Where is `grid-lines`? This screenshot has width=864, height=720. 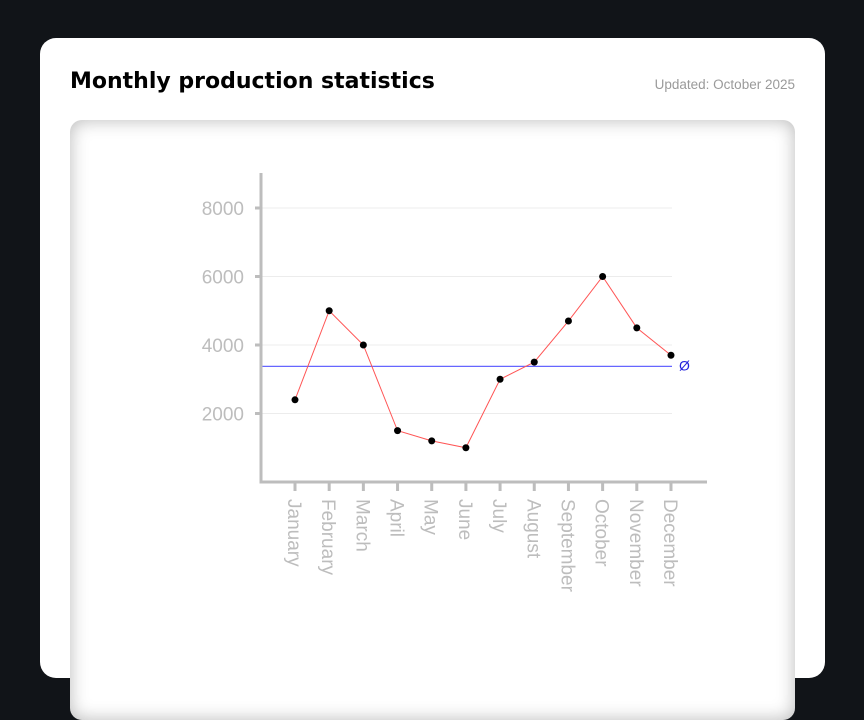 grid-lines is located at coordinates (466, 310).